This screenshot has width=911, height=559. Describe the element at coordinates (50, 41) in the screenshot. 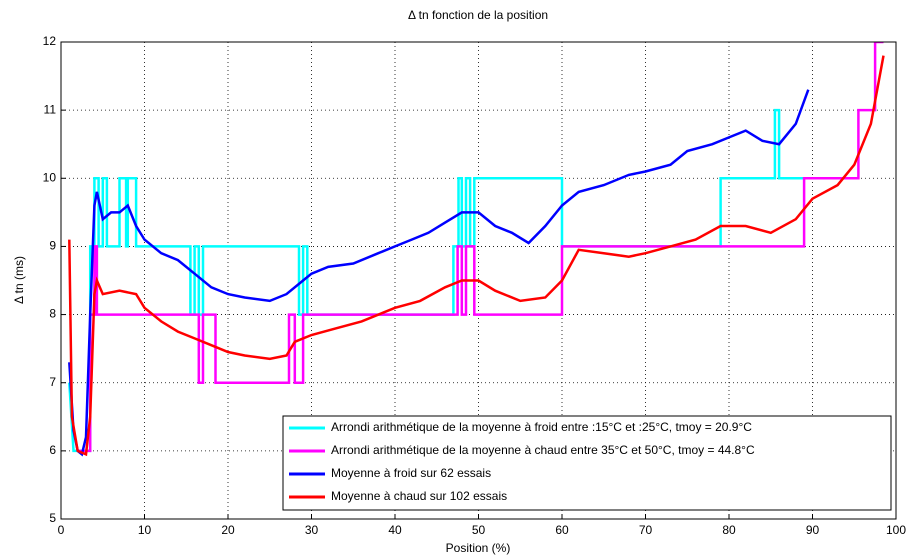

I see `y-tick-label: 12` at that location.